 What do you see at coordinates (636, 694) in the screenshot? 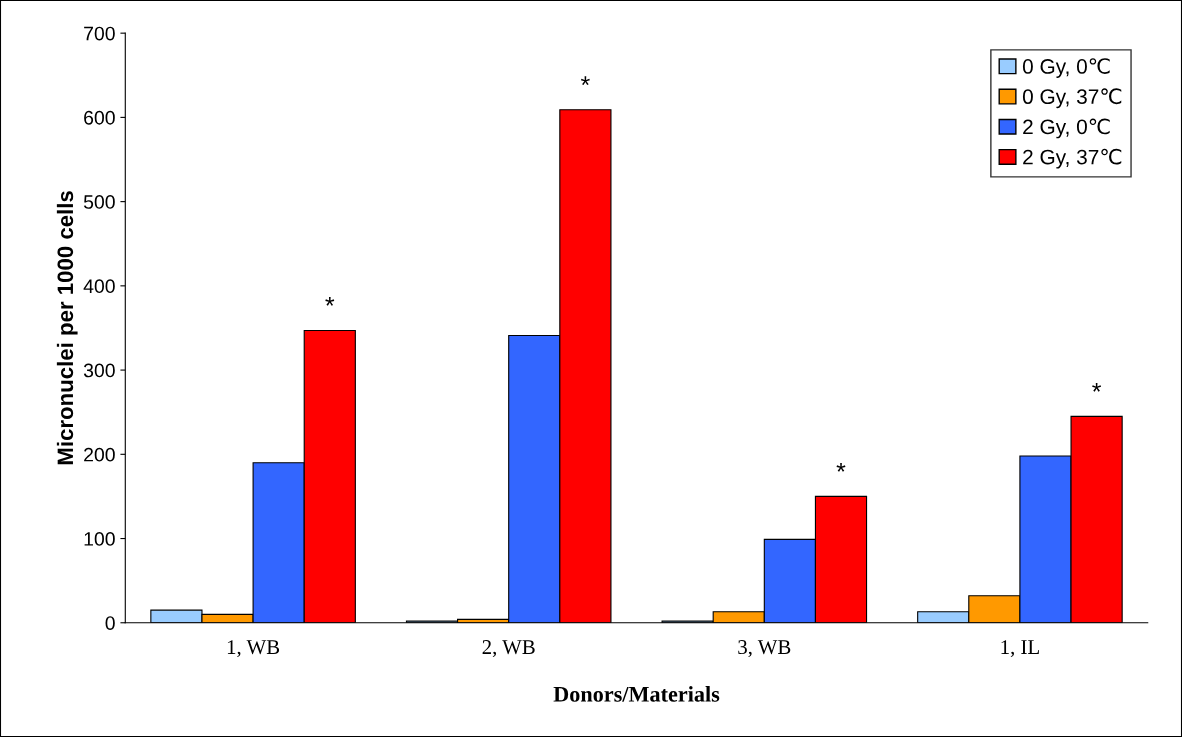
I see `x-axis-title: Donors/Materials` at bounding box center [636, 694].